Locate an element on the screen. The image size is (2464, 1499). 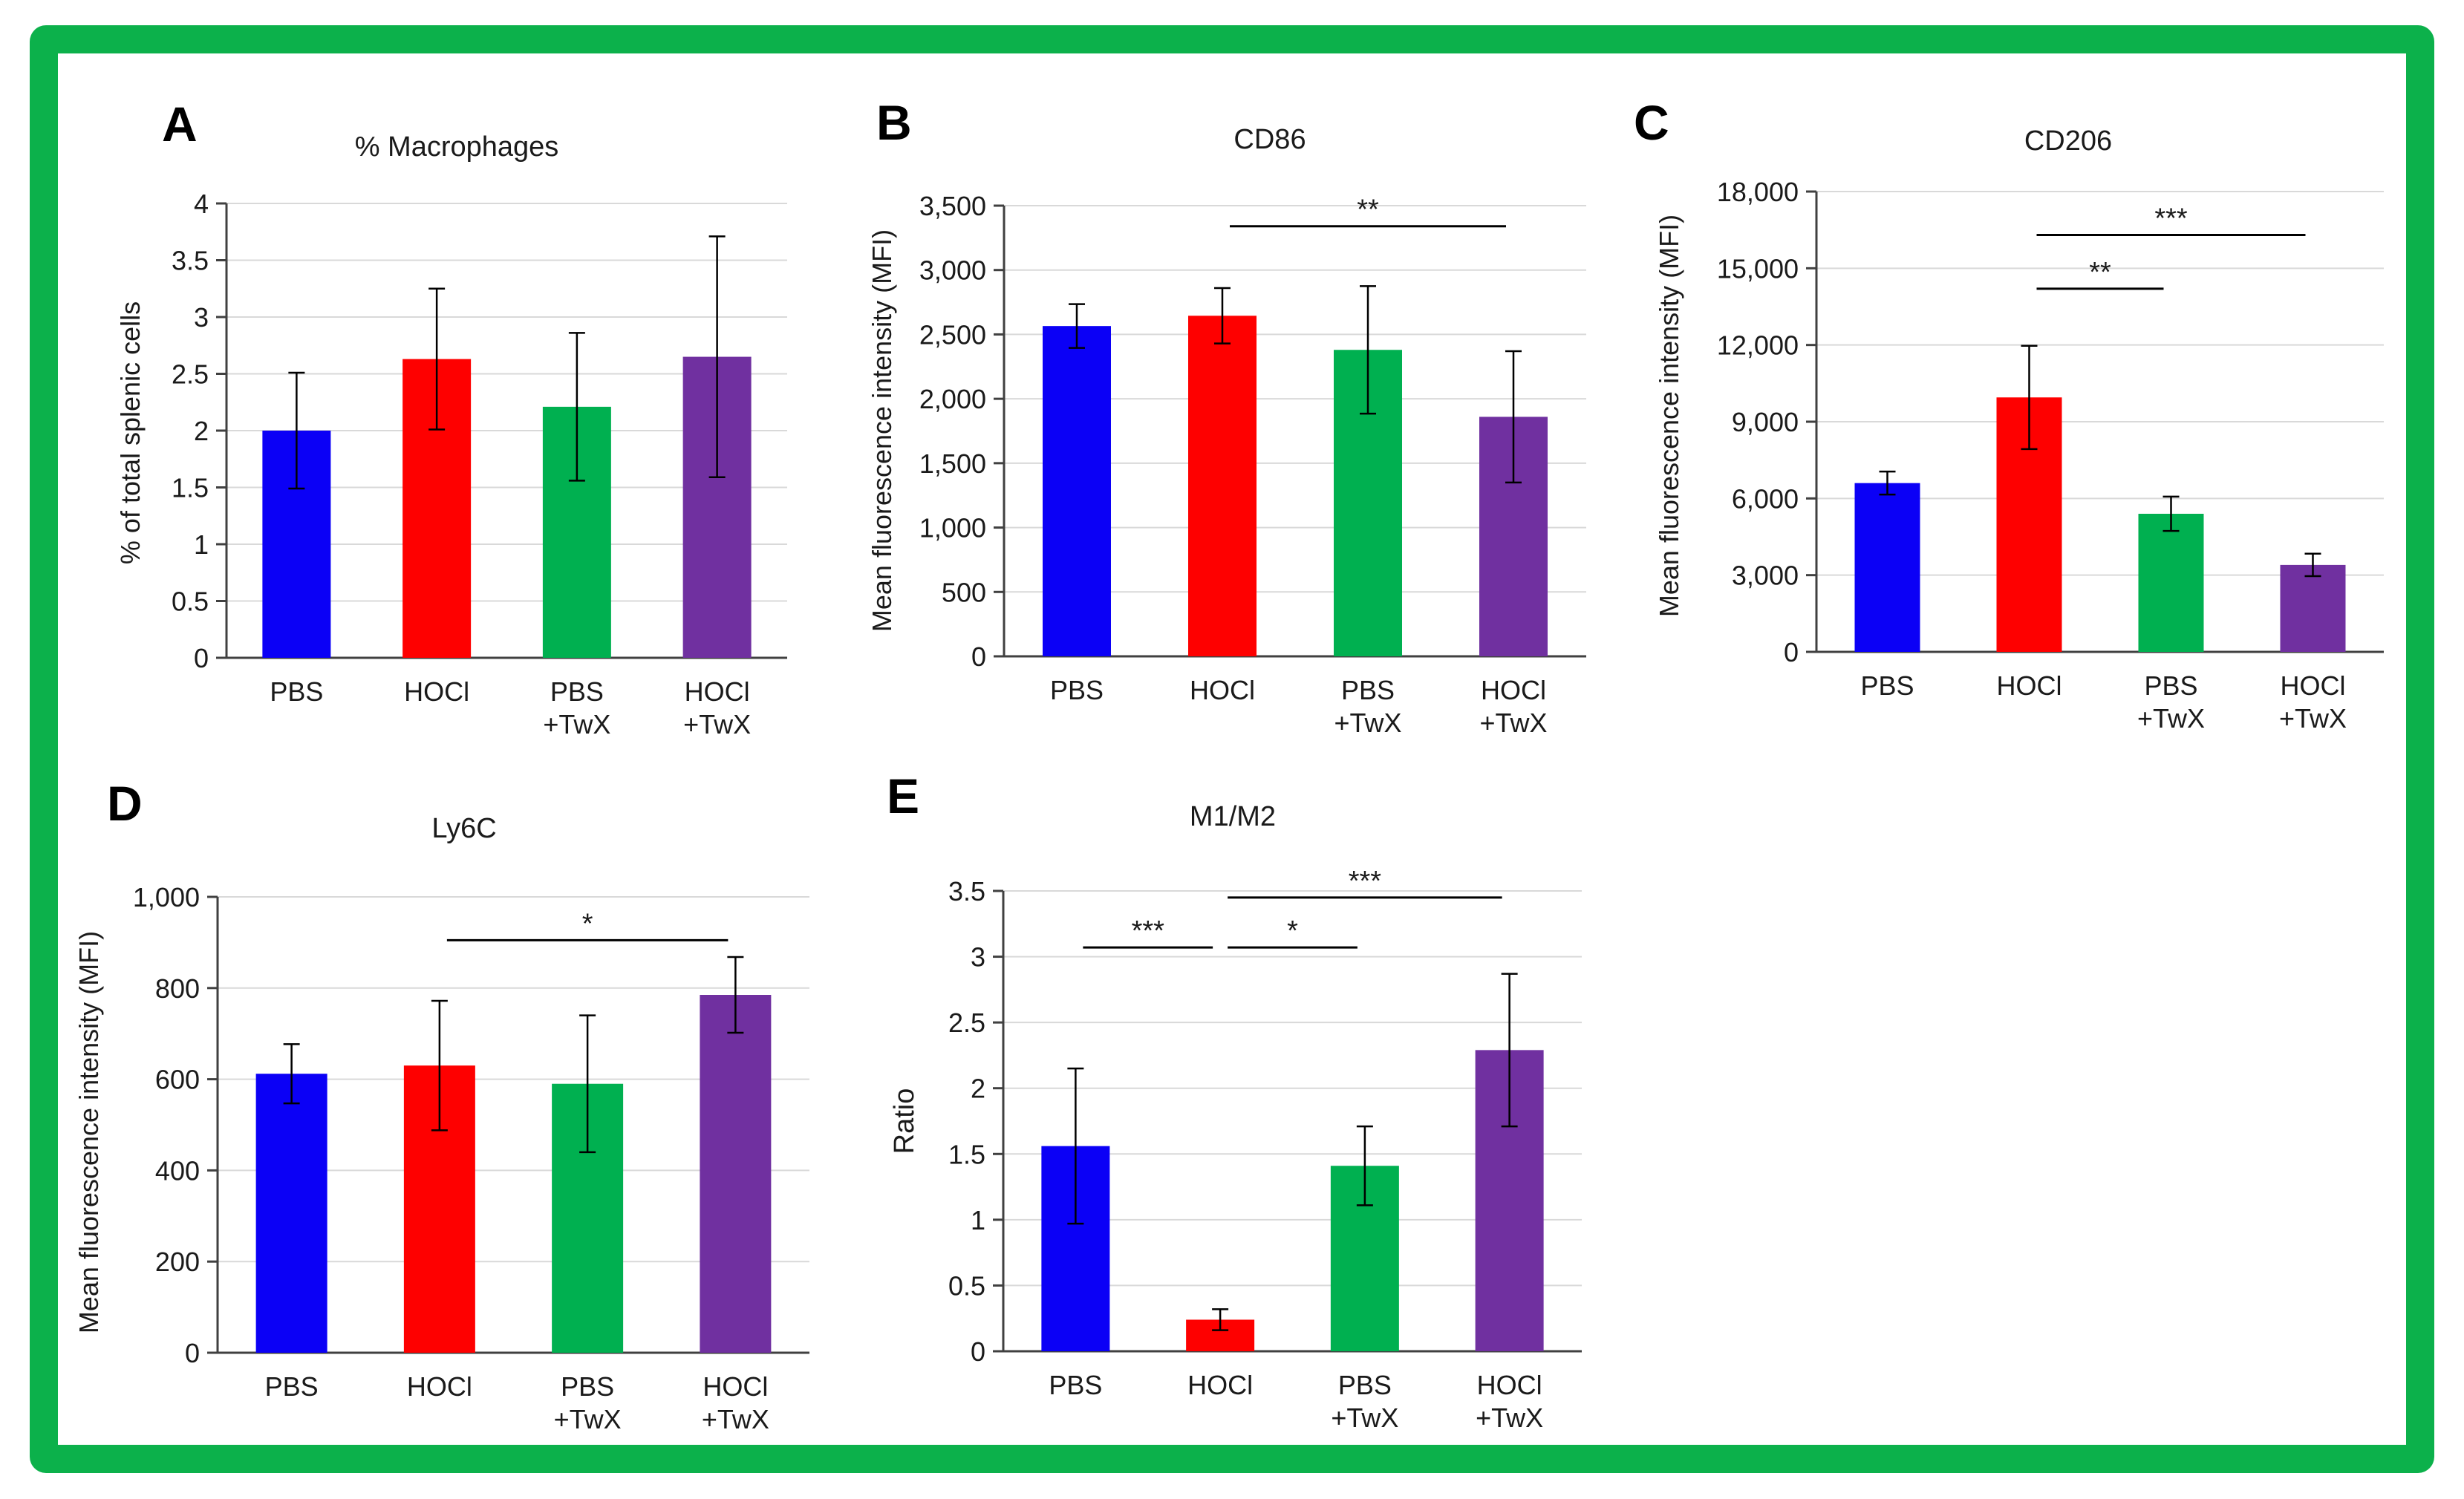
chart-title-a: % Macrophages is located at coordinates (457, 147).